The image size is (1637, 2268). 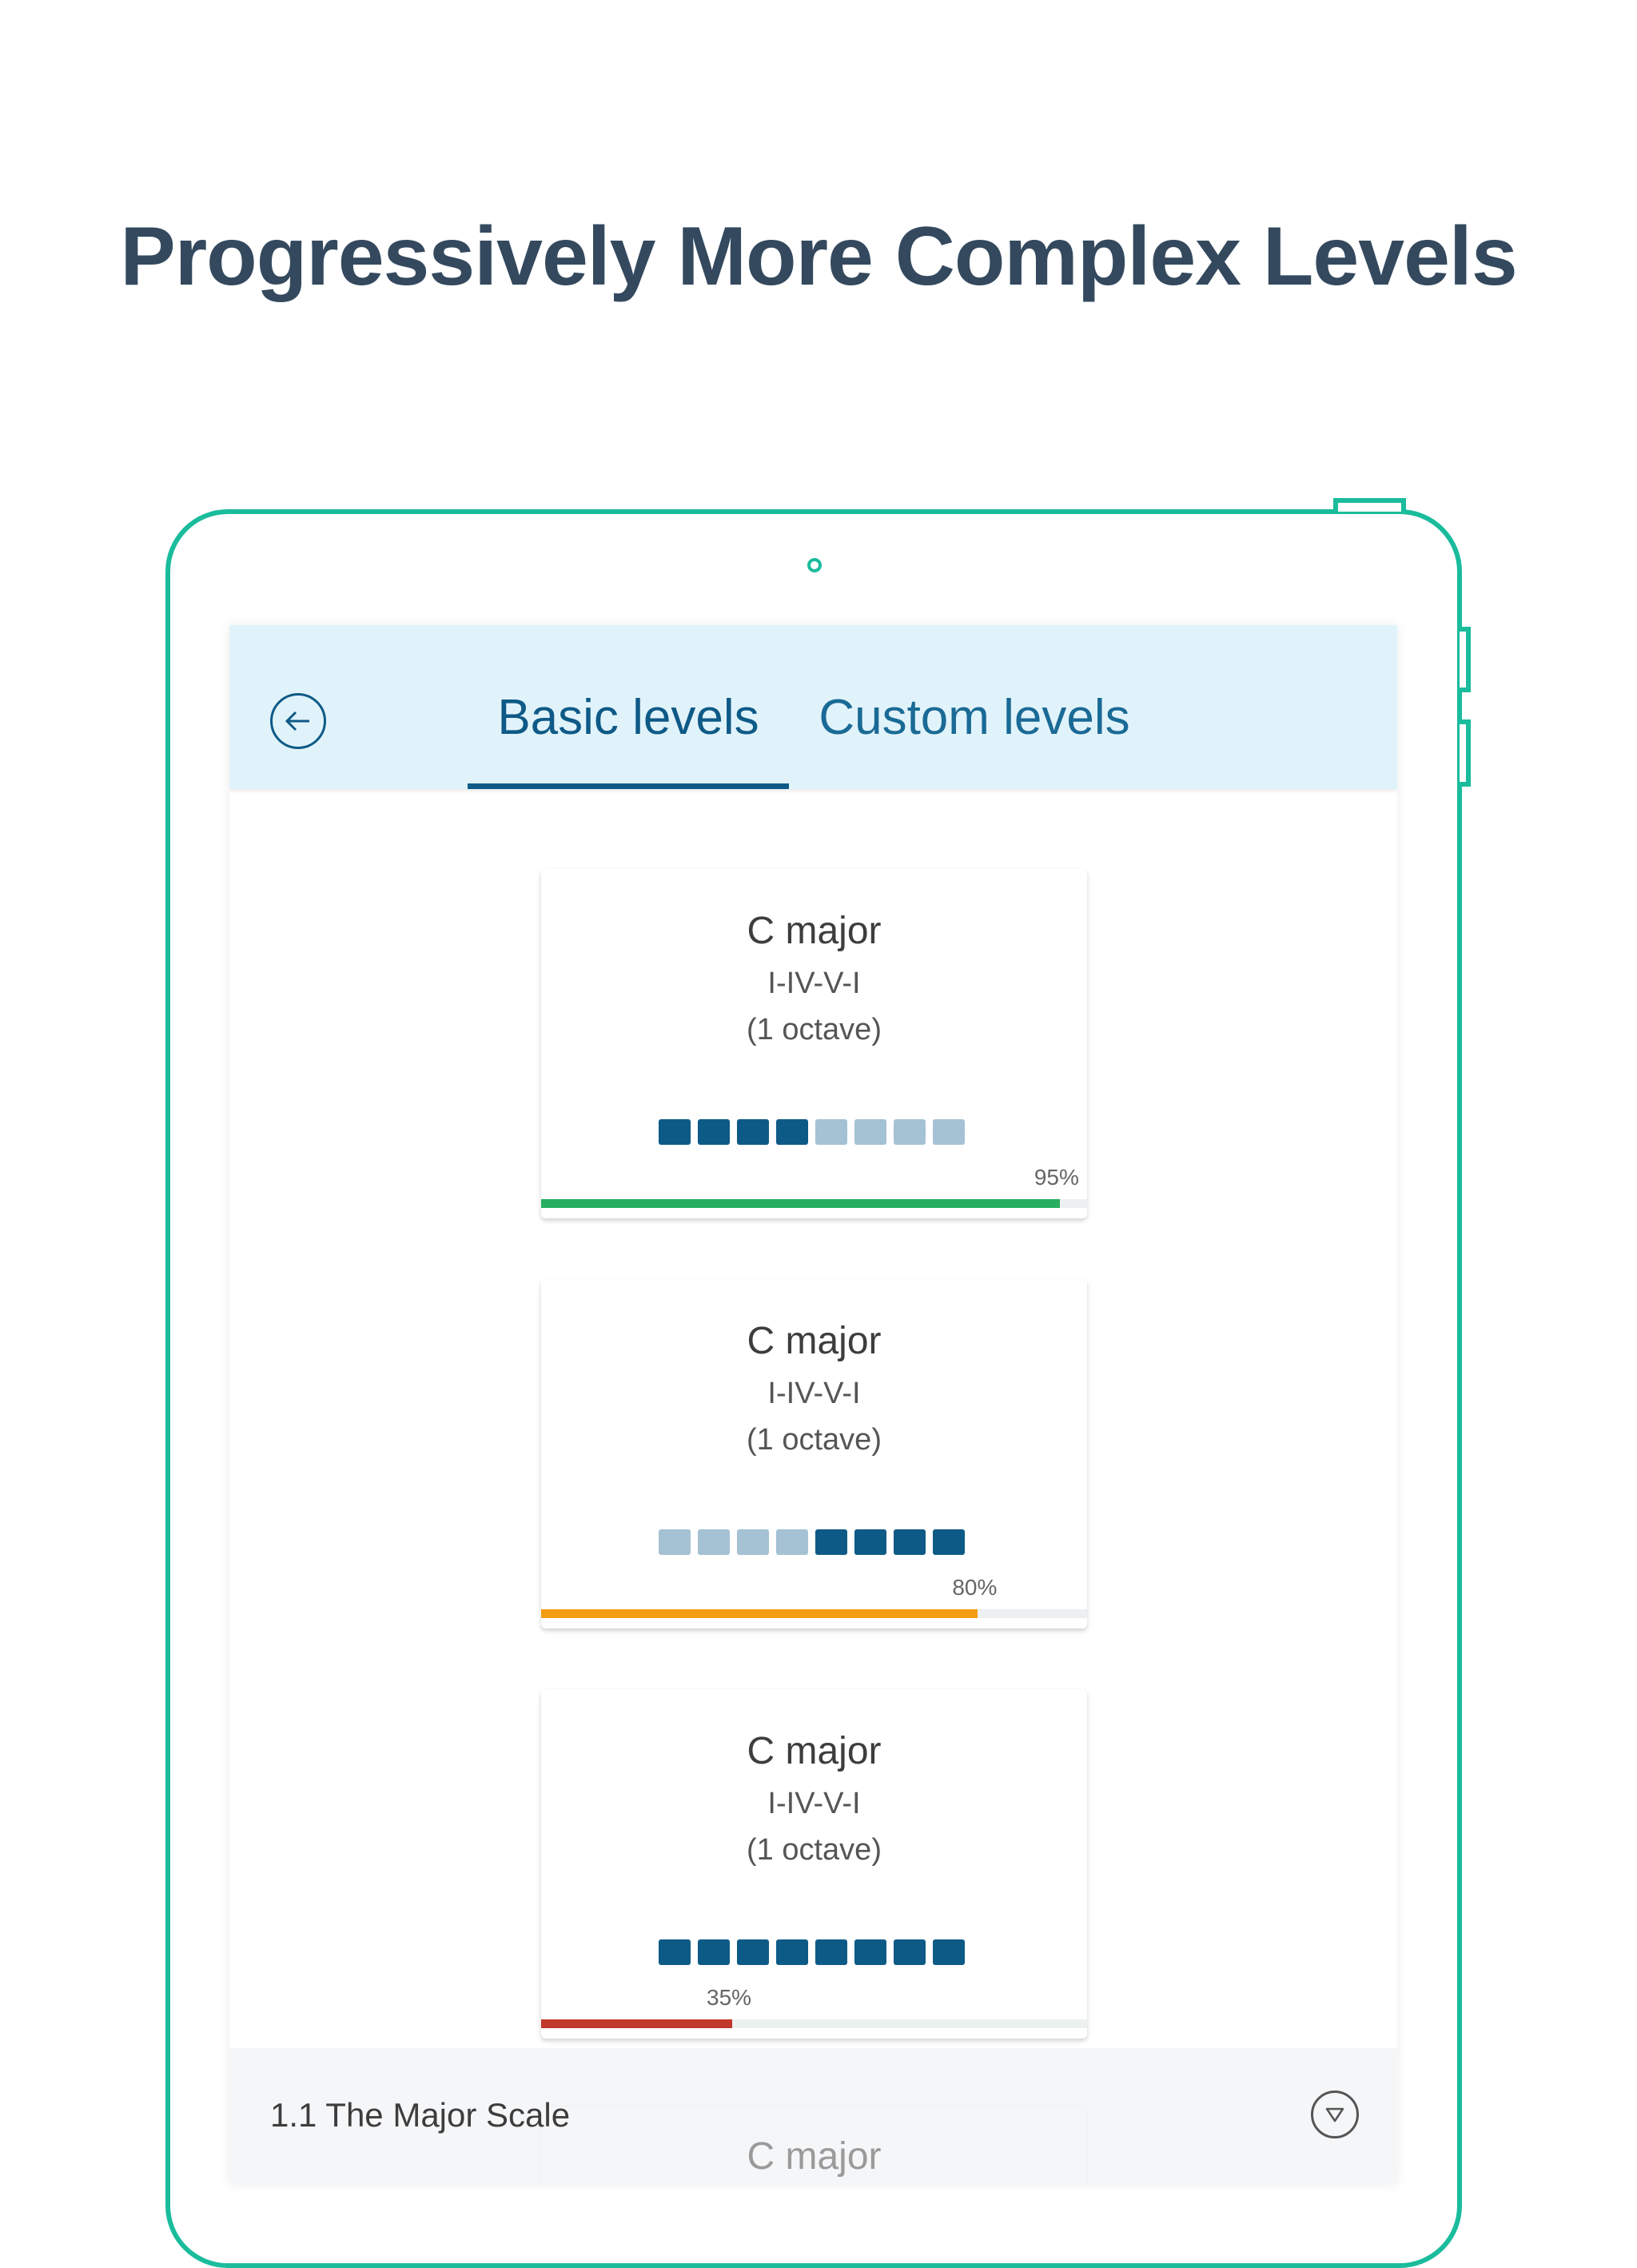 I want to click on level-card: C major I-IV-V-I (1 octave) 35%, so click(x=814, y=1864).